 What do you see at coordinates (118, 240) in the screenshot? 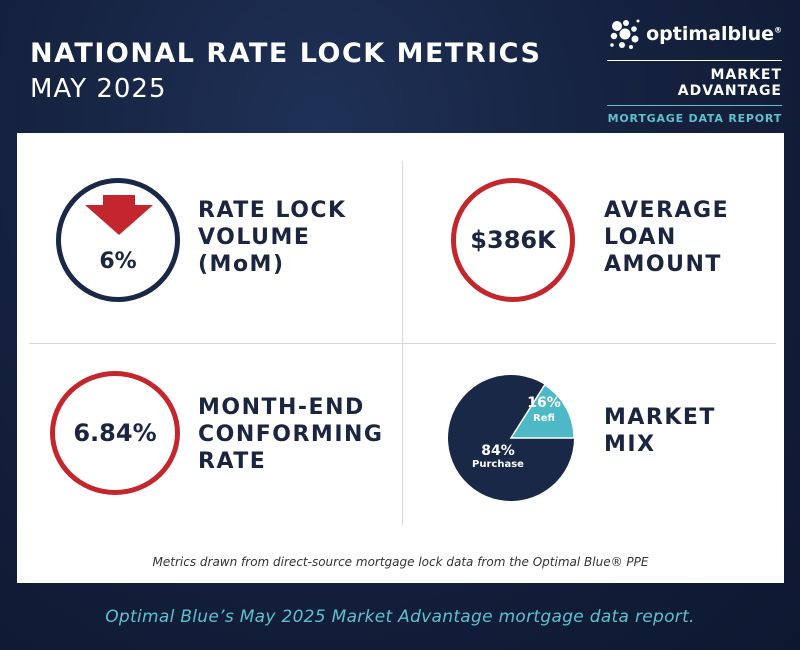
I see `rate-lock-volume-circle: 6%` at bounding box center [118, 240].